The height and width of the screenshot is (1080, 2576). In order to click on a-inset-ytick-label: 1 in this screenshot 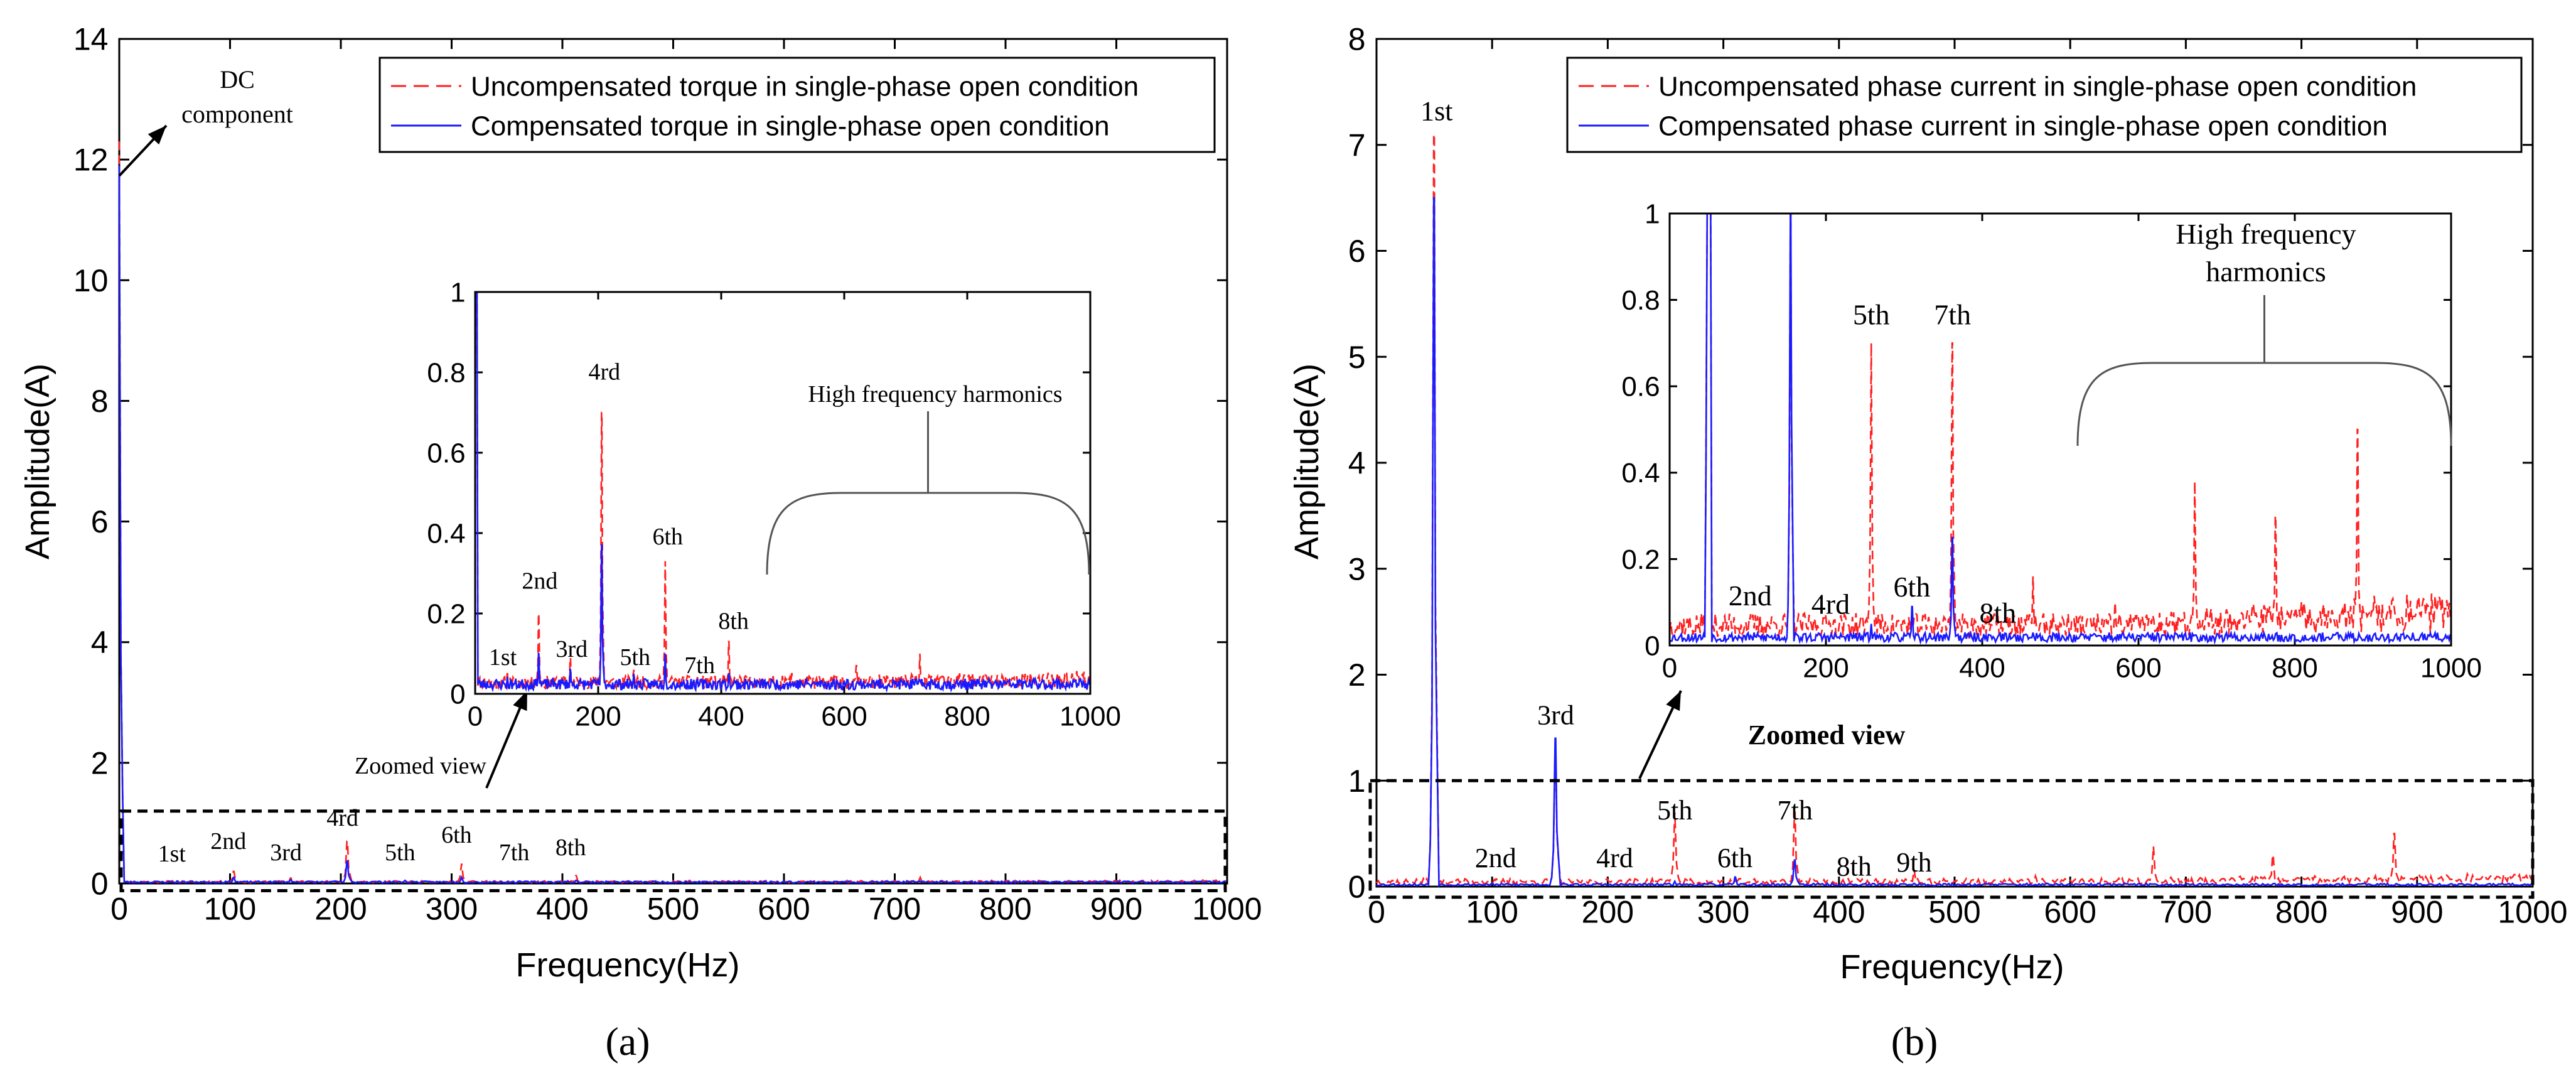, I will do `click(457, 292)`.